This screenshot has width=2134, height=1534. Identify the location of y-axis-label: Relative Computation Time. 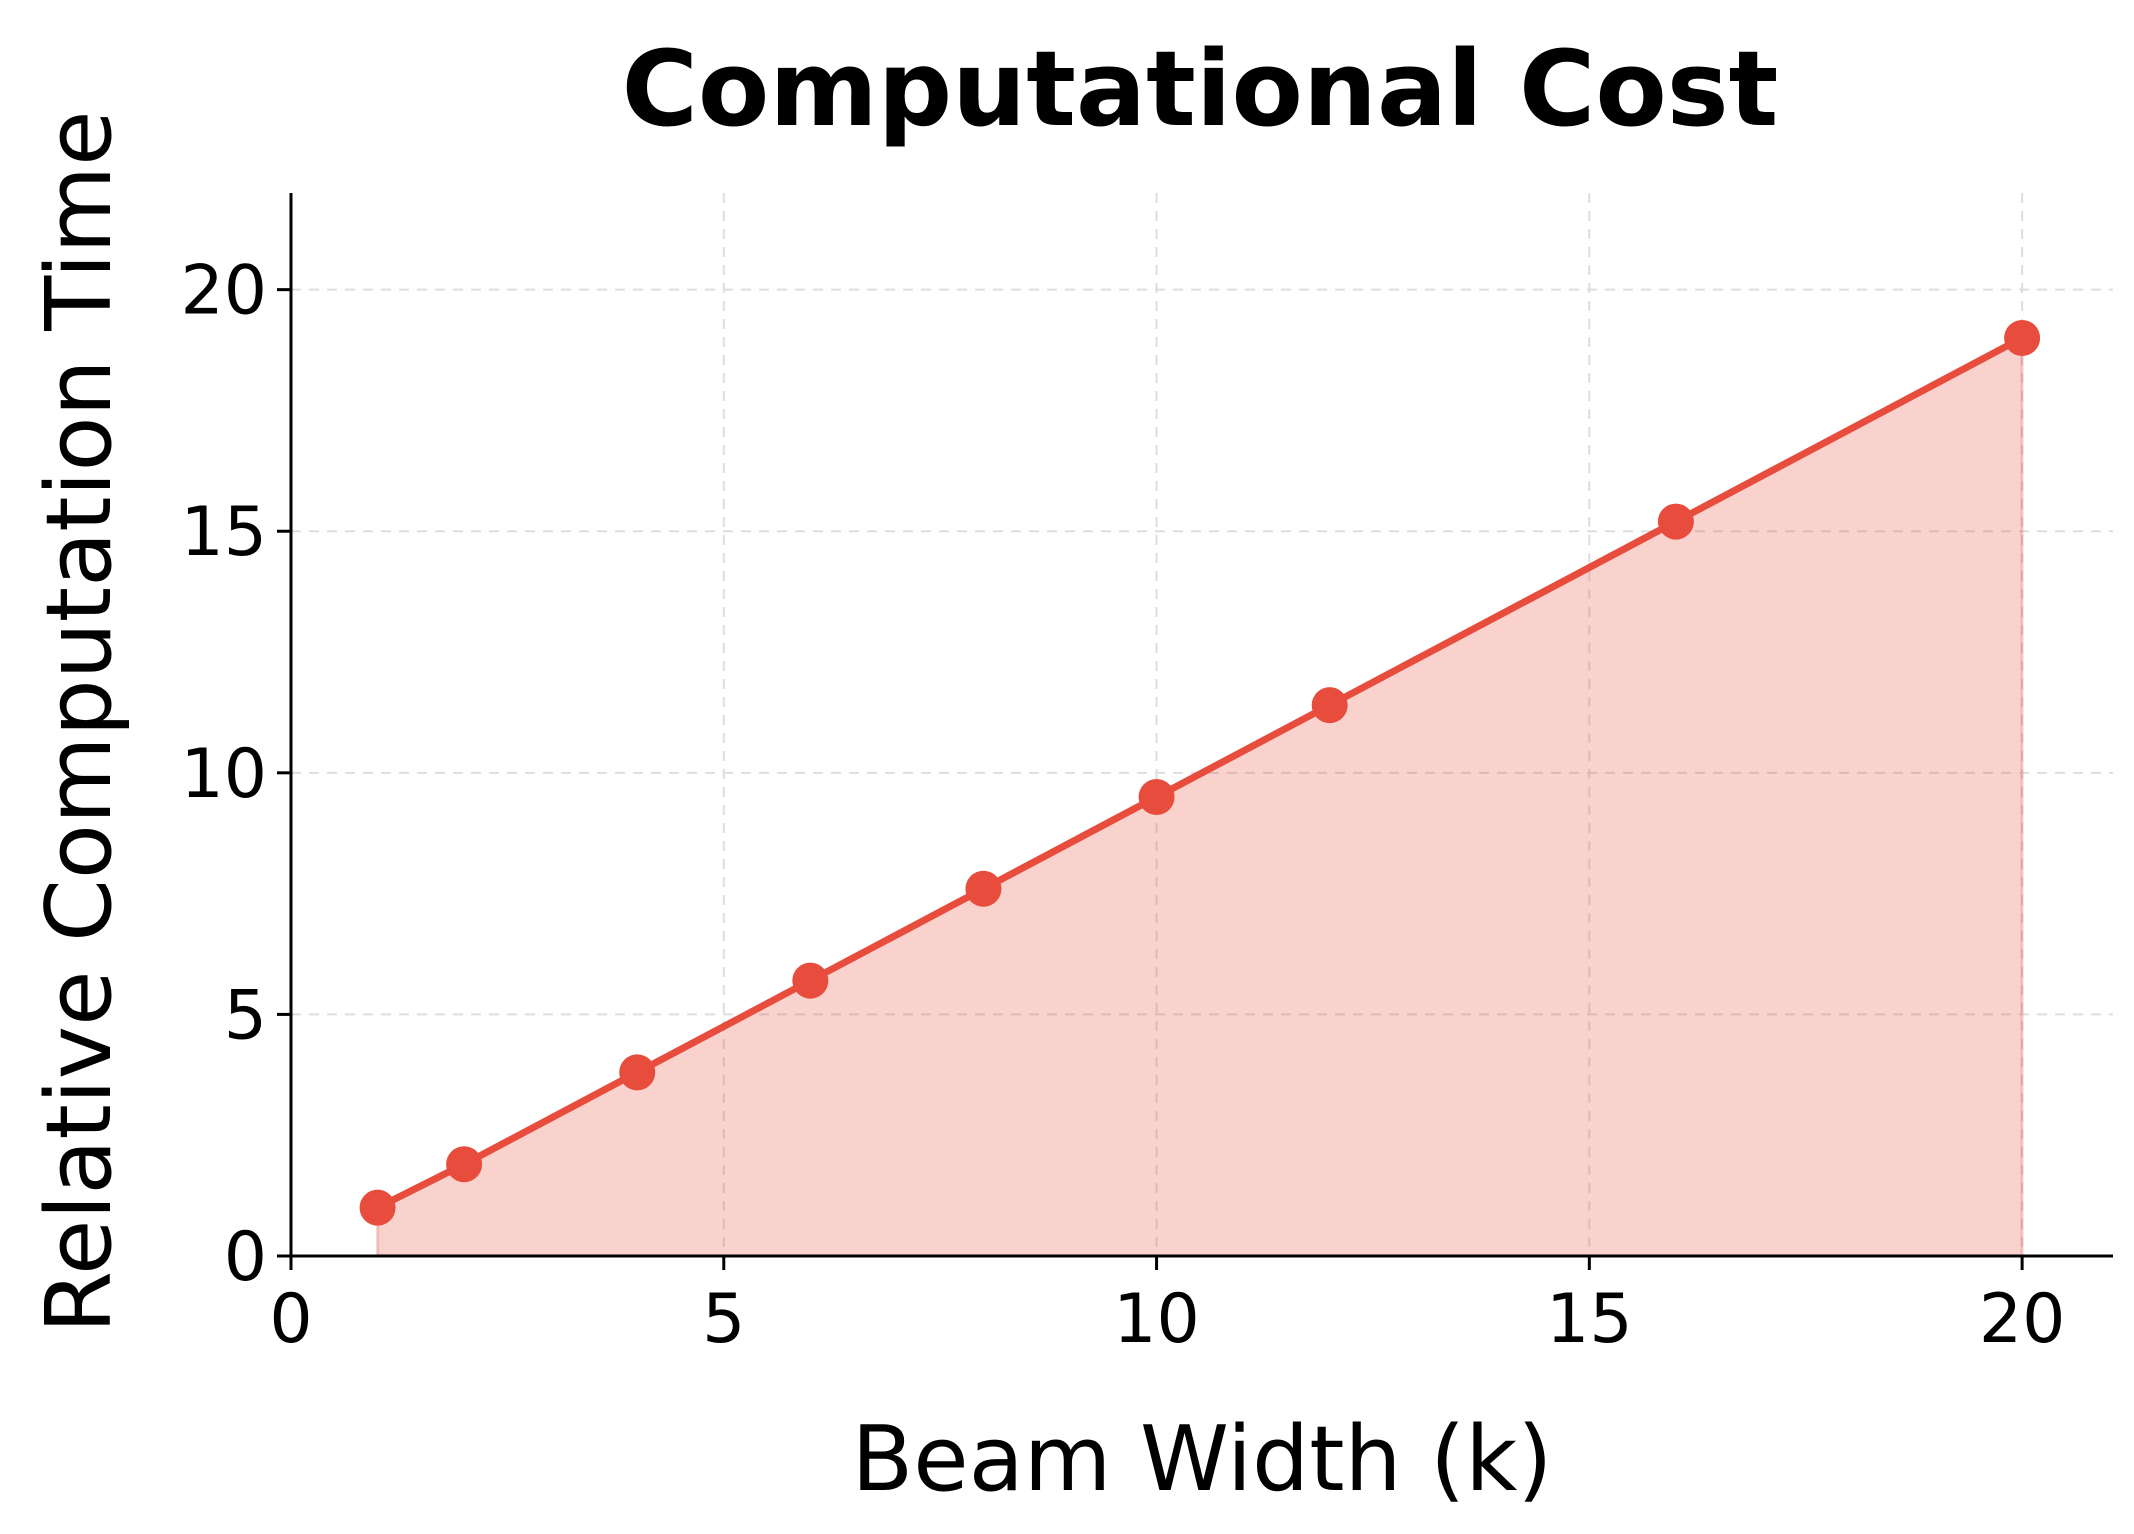
(79, 722).